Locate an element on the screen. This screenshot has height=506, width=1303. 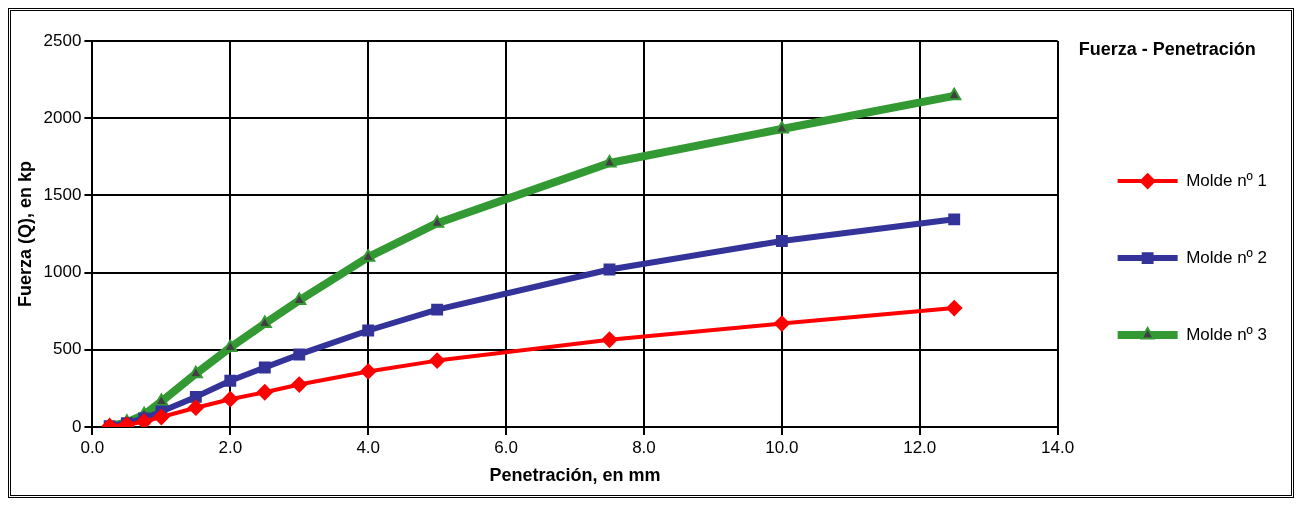
x-tick-label: 8.0 is located at coordinates (644, 447).